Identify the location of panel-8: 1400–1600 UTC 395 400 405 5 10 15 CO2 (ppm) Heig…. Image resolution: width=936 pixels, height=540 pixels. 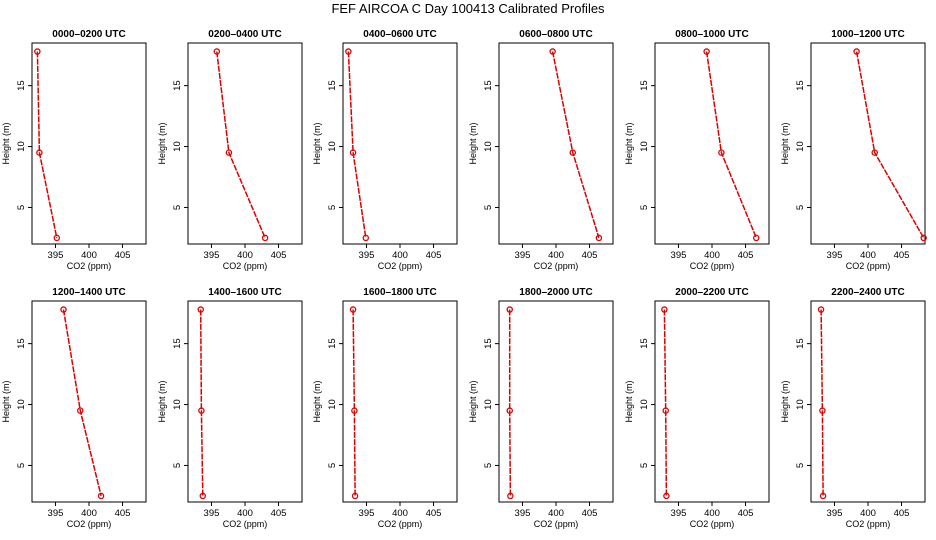
(230, 408).